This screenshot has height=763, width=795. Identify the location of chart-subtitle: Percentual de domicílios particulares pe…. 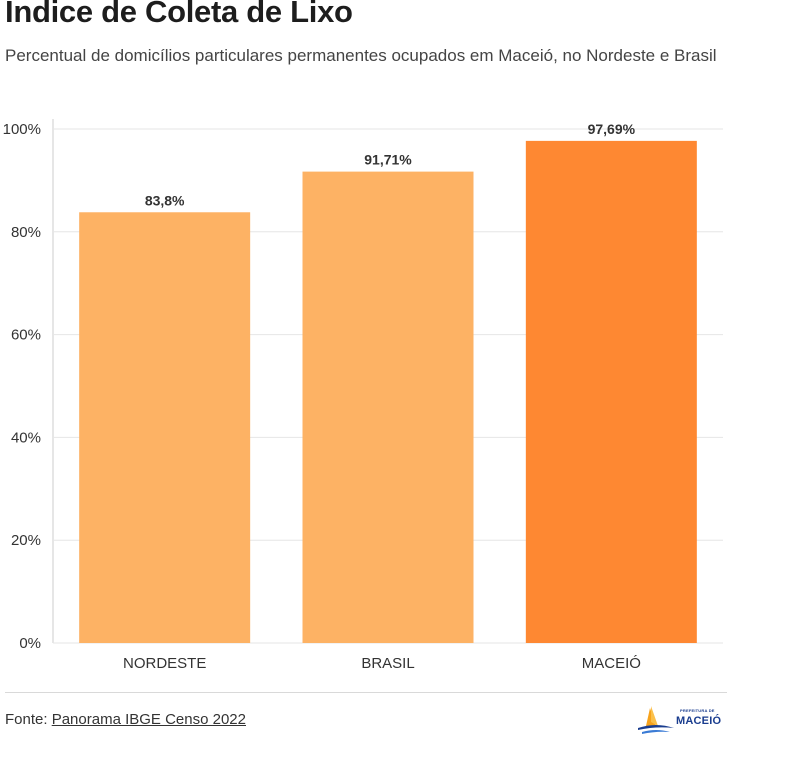
(361, 55).